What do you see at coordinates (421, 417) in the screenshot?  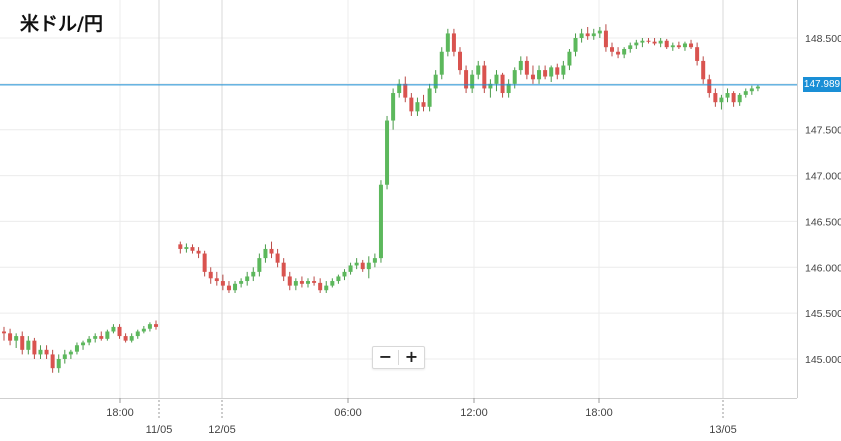 I see `x-axis: 18:00 06:00 12:00 18:00 11/05 12/05 13/05` at bounding box center [421, 417].